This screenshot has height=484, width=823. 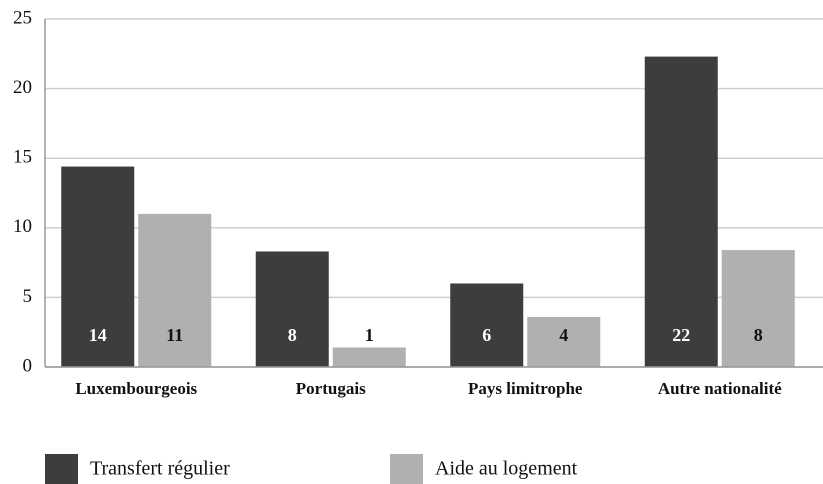 I want to click on y-tick-label: 0, so click(x=28, y=365).